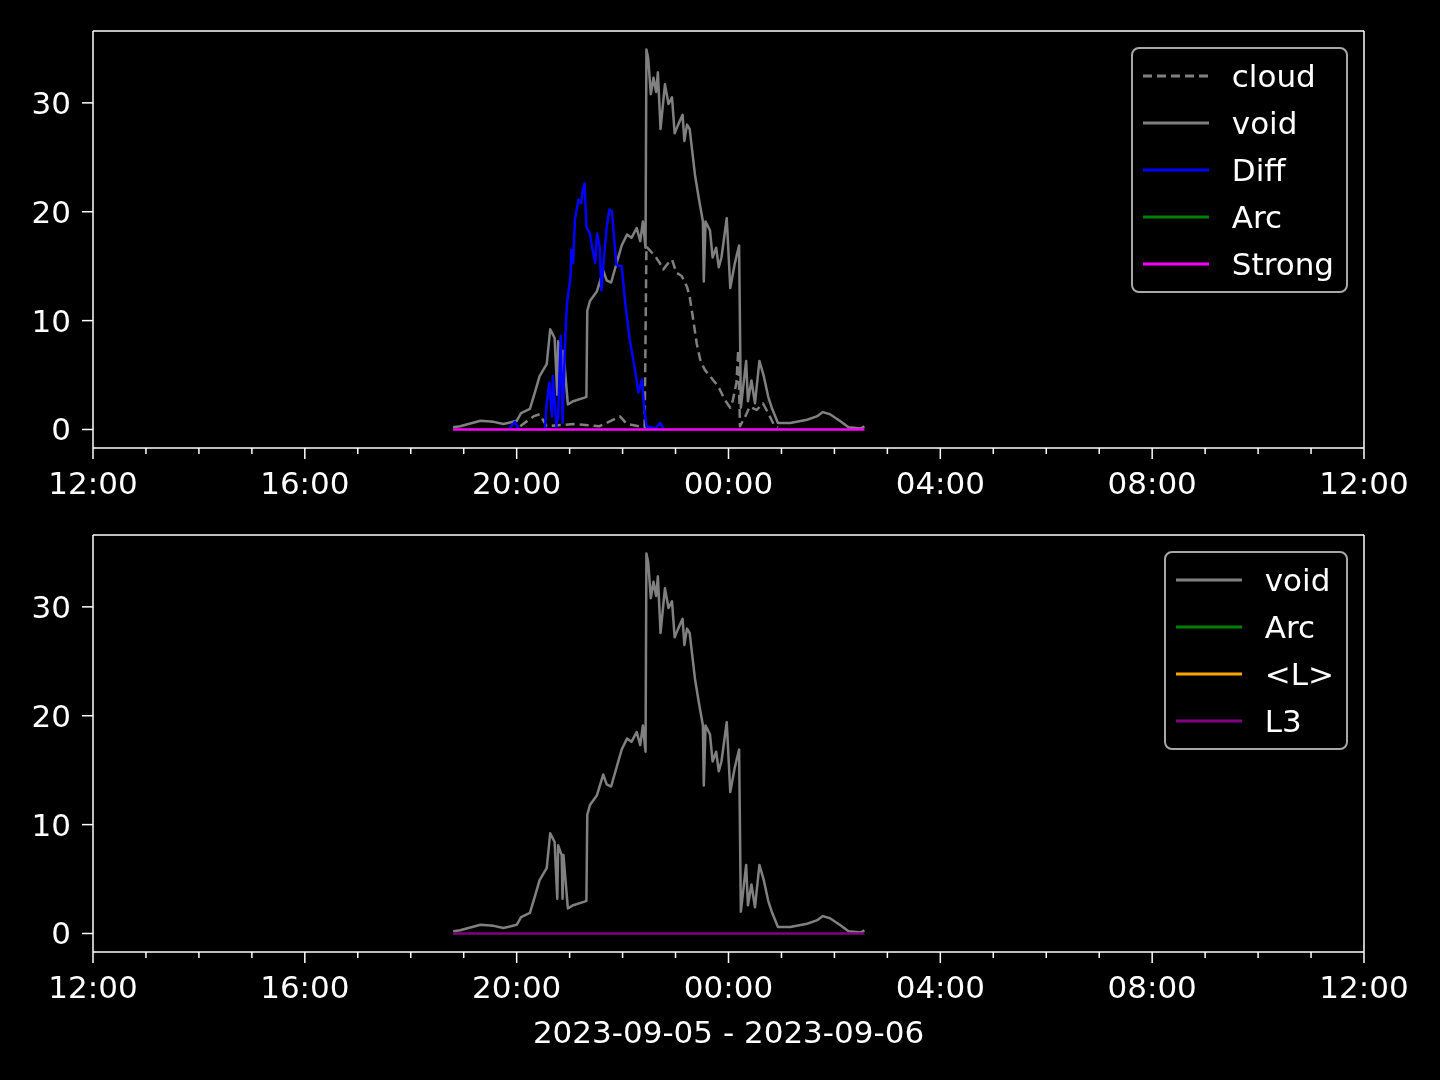 This screenshot has height=1080, width=1440. Describe the element at coordinates (1283, 720) in the screenshot. I see `legend-label: L3` at that location.